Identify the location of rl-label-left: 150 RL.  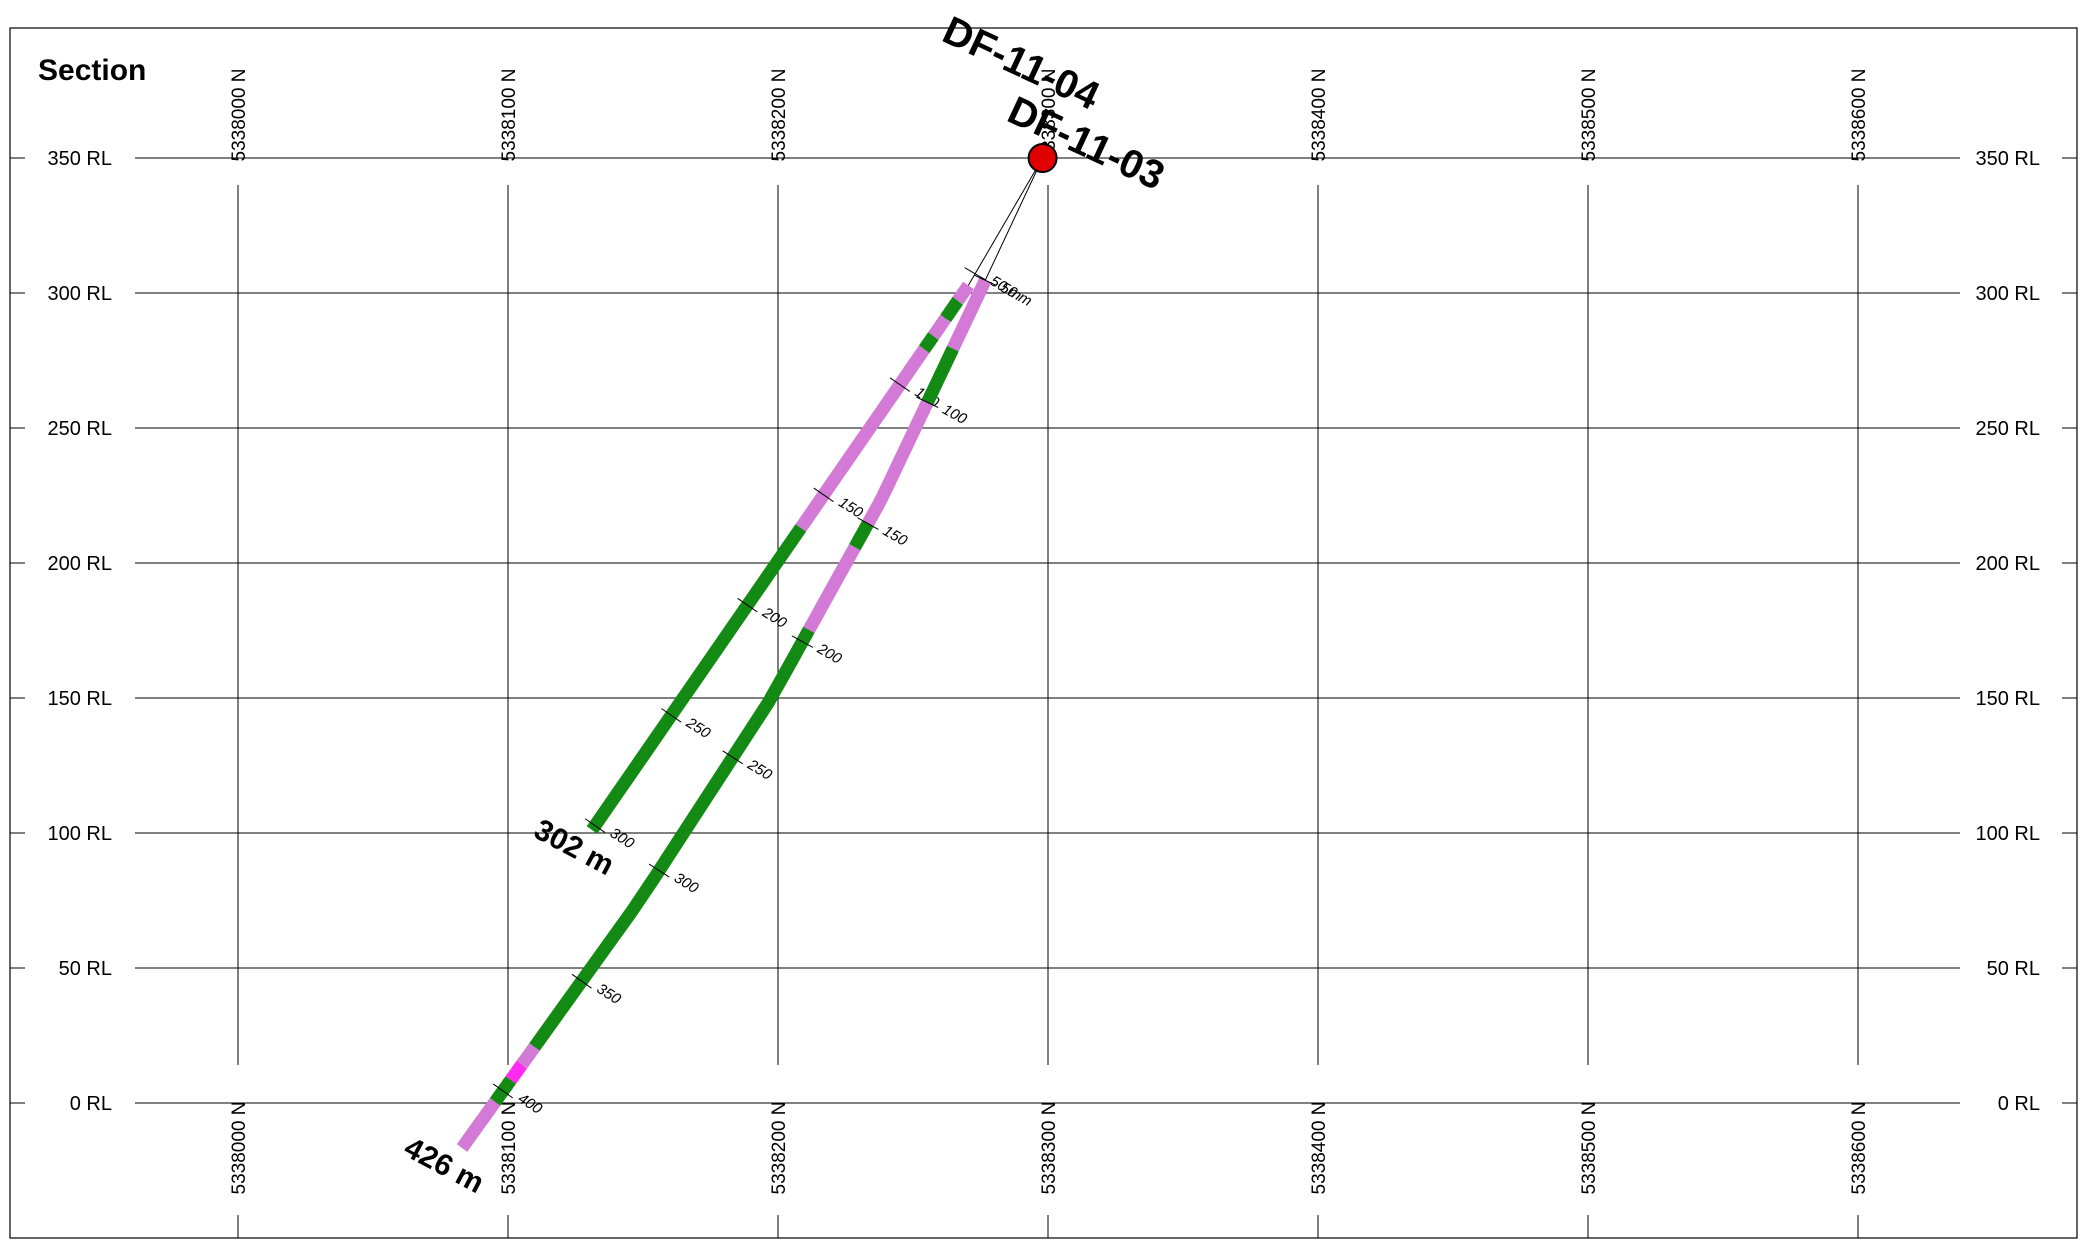
(80, 699).